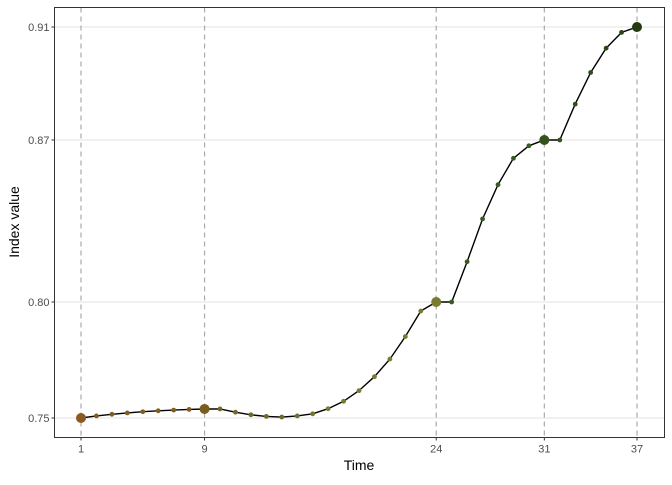 This screenshot has width=672, height=485. Describe the element at coordinates (38, 141) in the screenshot. I see `y-tick-label: 0.87` at that location.